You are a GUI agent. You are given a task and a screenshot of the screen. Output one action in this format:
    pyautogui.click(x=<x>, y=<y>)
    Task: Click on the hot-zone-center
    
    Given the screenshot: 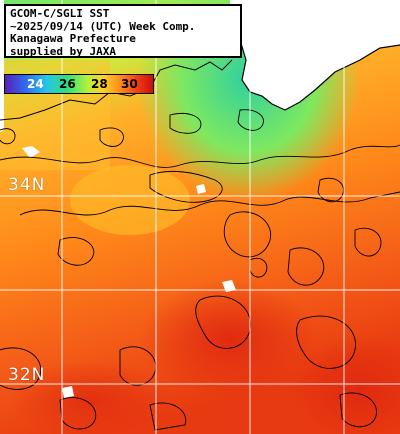 What is the action you would take?
    pyautogui.click(x=230, y=340)
    